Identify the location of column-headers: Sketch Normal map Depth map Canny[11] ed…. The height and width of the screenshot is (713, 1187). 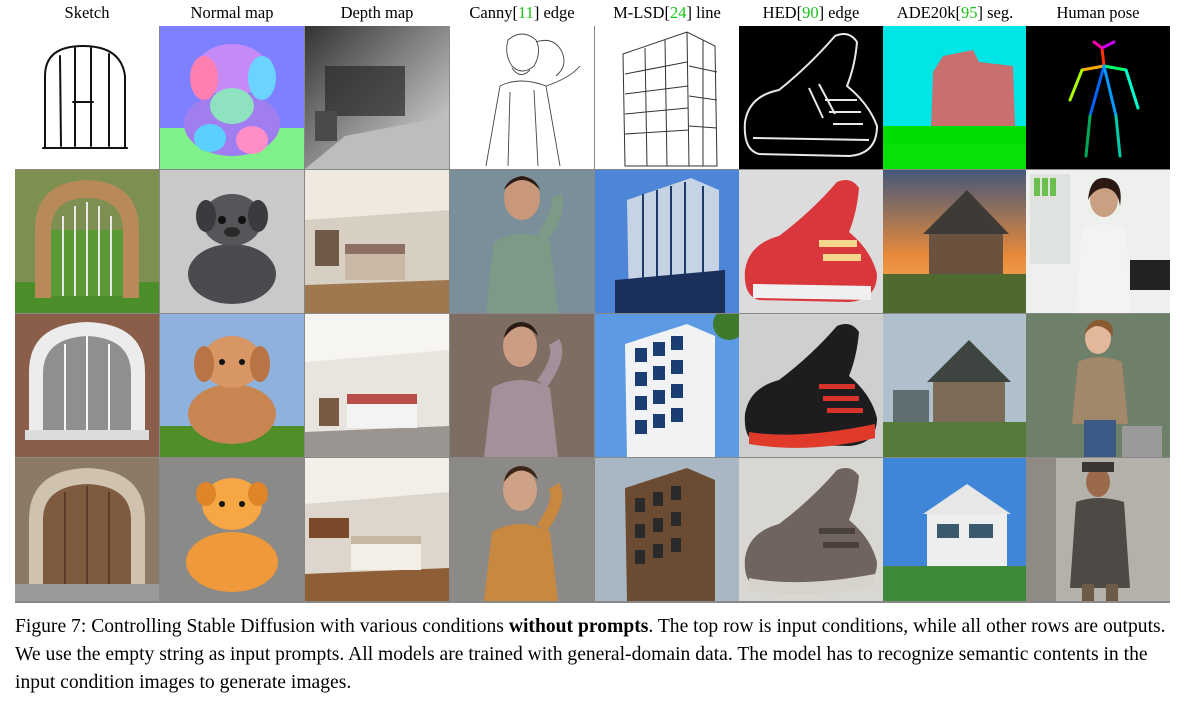
(592, 13).